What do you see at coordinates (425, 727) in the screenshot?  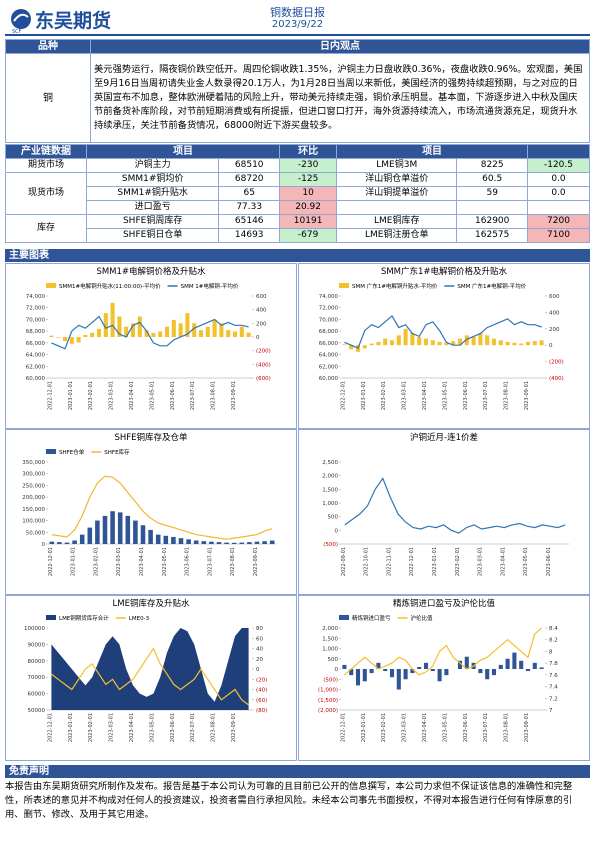 I see `x-tick-label: 2023-04-01` at bounding box center [425, 727].